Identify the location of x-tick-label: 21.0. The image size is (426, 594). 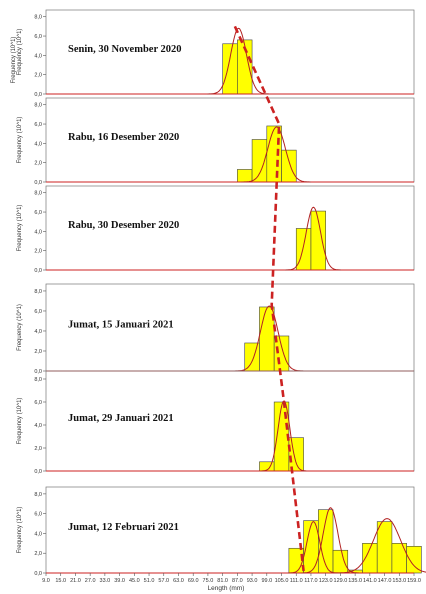
(75, 581).